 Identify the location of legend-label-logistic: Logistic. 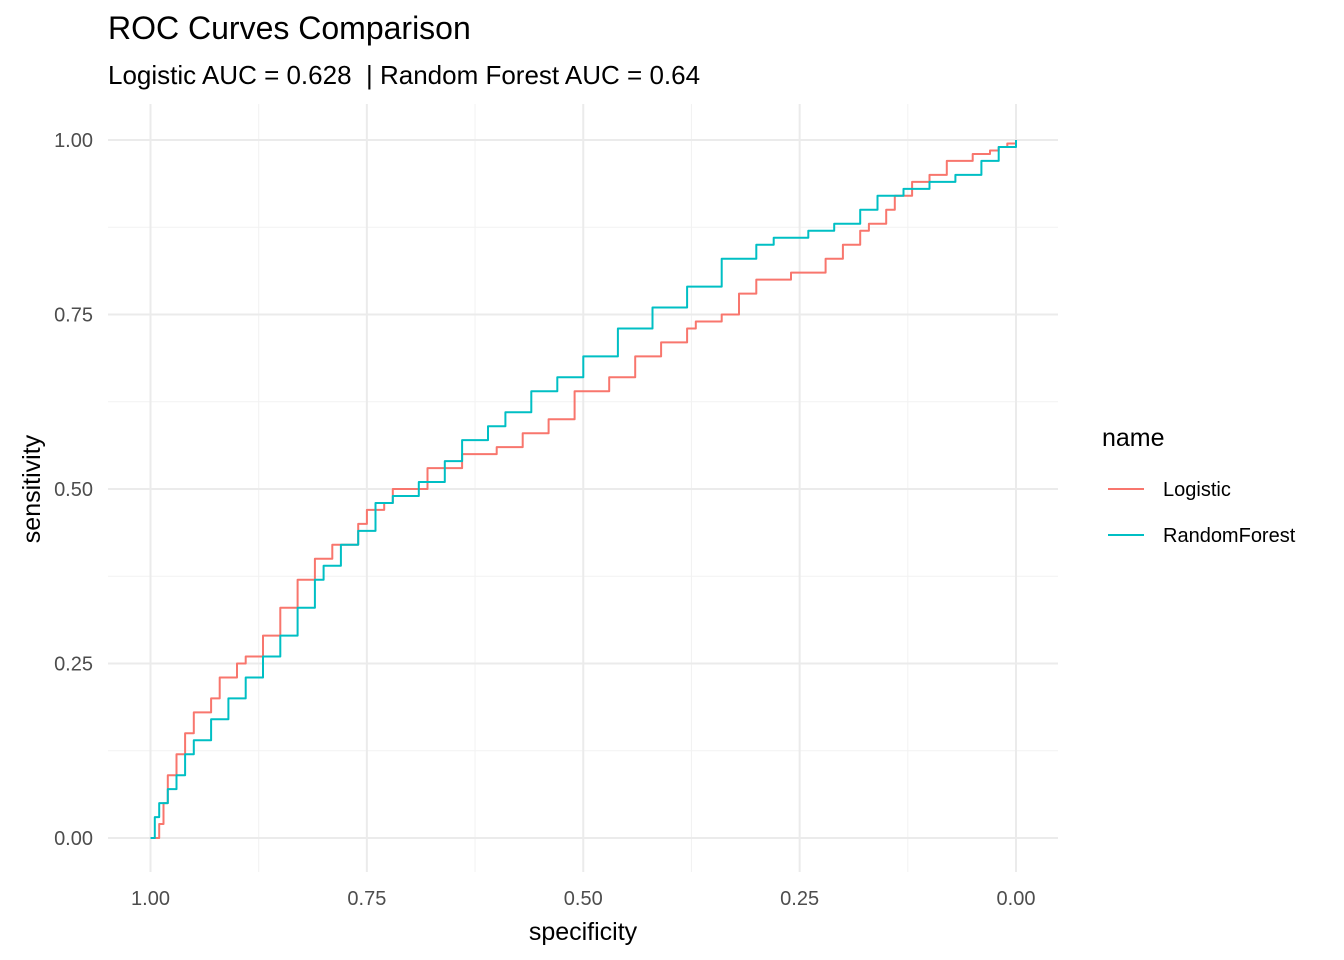
(1197, 490).